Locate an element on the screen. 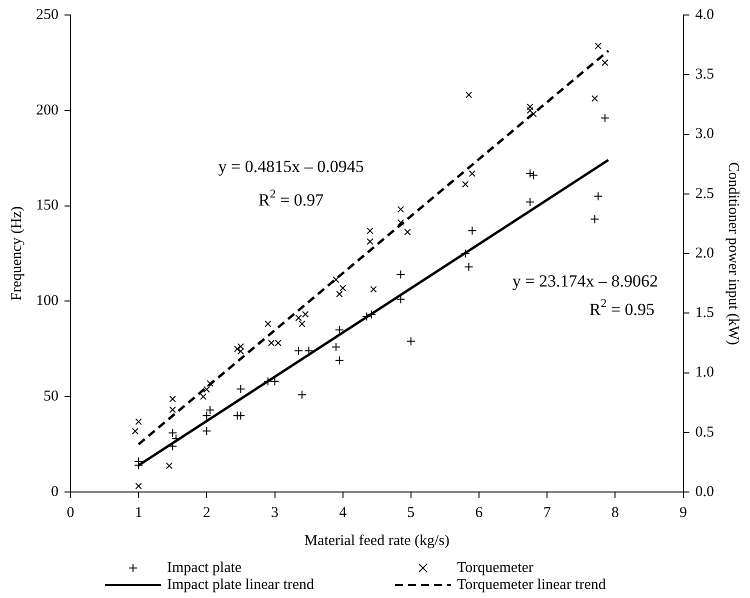  y-tick-label: 100 is located at coordinates (47, 301).